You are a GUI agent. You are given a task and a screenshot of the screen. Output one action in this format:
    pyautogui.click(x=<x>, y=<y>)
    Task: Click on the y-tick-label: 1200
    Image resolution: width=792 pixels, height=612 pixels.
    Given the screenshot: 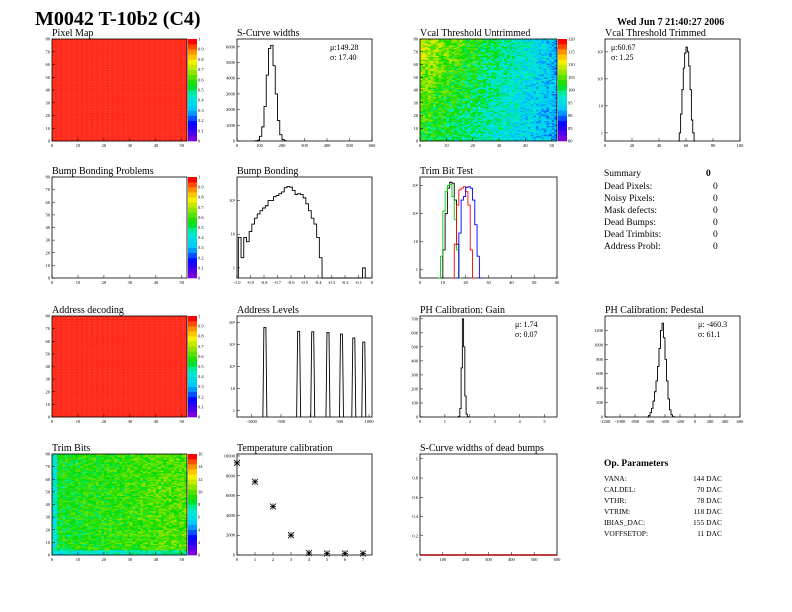 What is the action you would take?
    pyautogui.click(x=599, y=330)
    